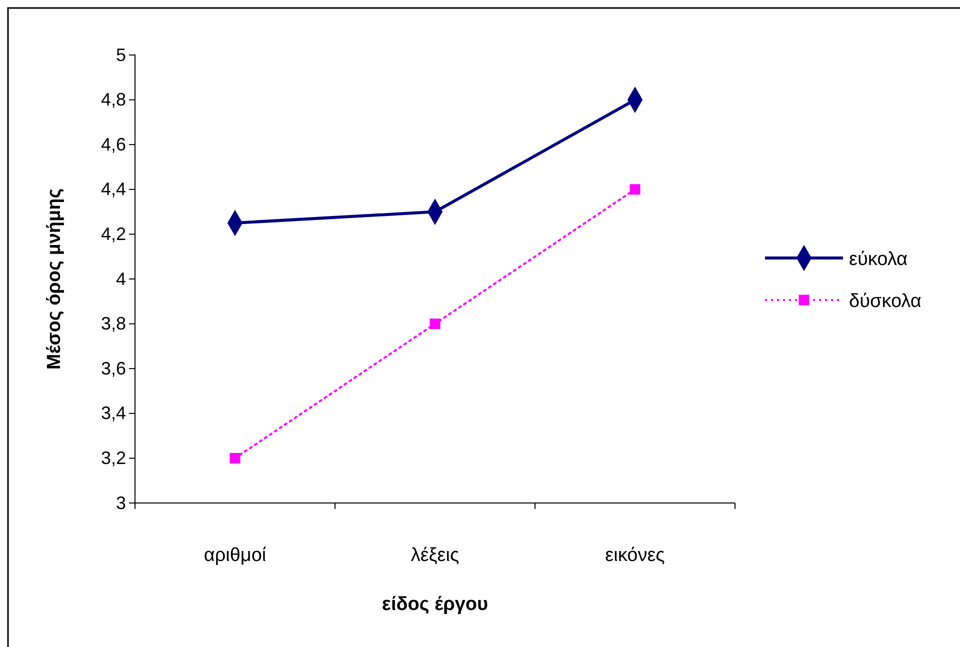 This screenshot has height=647, width=960. I want to click on y-tick-label: 4,4, so click(113, 189).